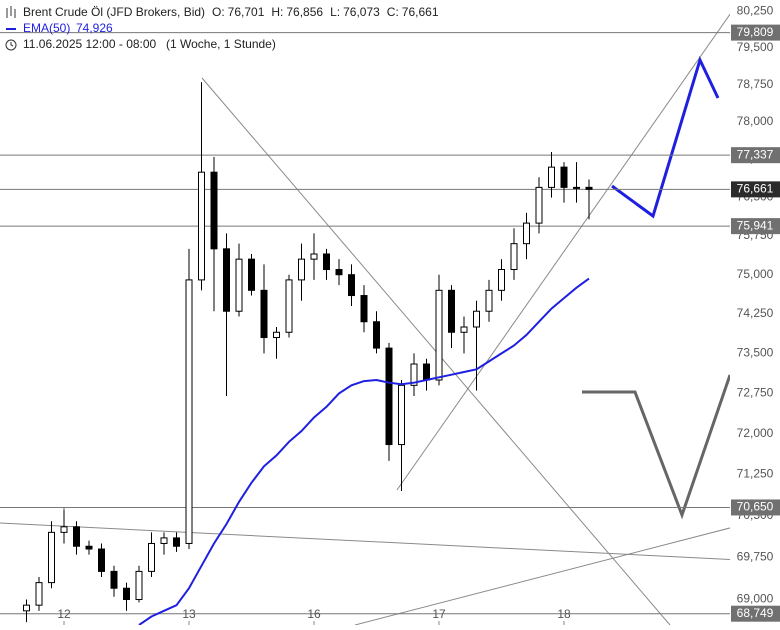 This screenshot has height=630, width=780. Describe the element at coordinates (361, 12) in the screenshot. I see `ohlc-value: 76,073` at that location.